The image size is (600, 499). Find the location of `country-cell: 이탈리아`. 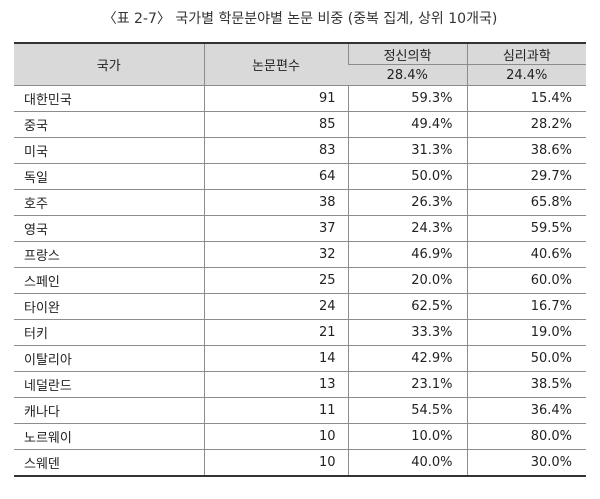

country-cell: 이탈리아 is located at coordinates (109, 358).